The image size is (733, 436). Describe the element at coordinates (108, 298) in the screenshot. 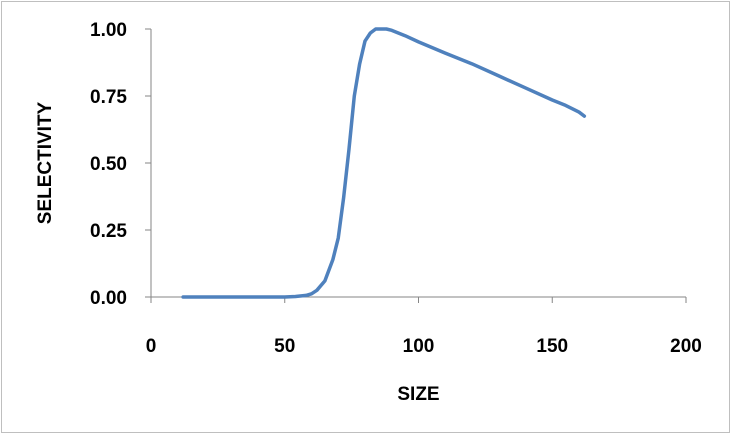

I see `y-tick-label: 0.00` at that location.